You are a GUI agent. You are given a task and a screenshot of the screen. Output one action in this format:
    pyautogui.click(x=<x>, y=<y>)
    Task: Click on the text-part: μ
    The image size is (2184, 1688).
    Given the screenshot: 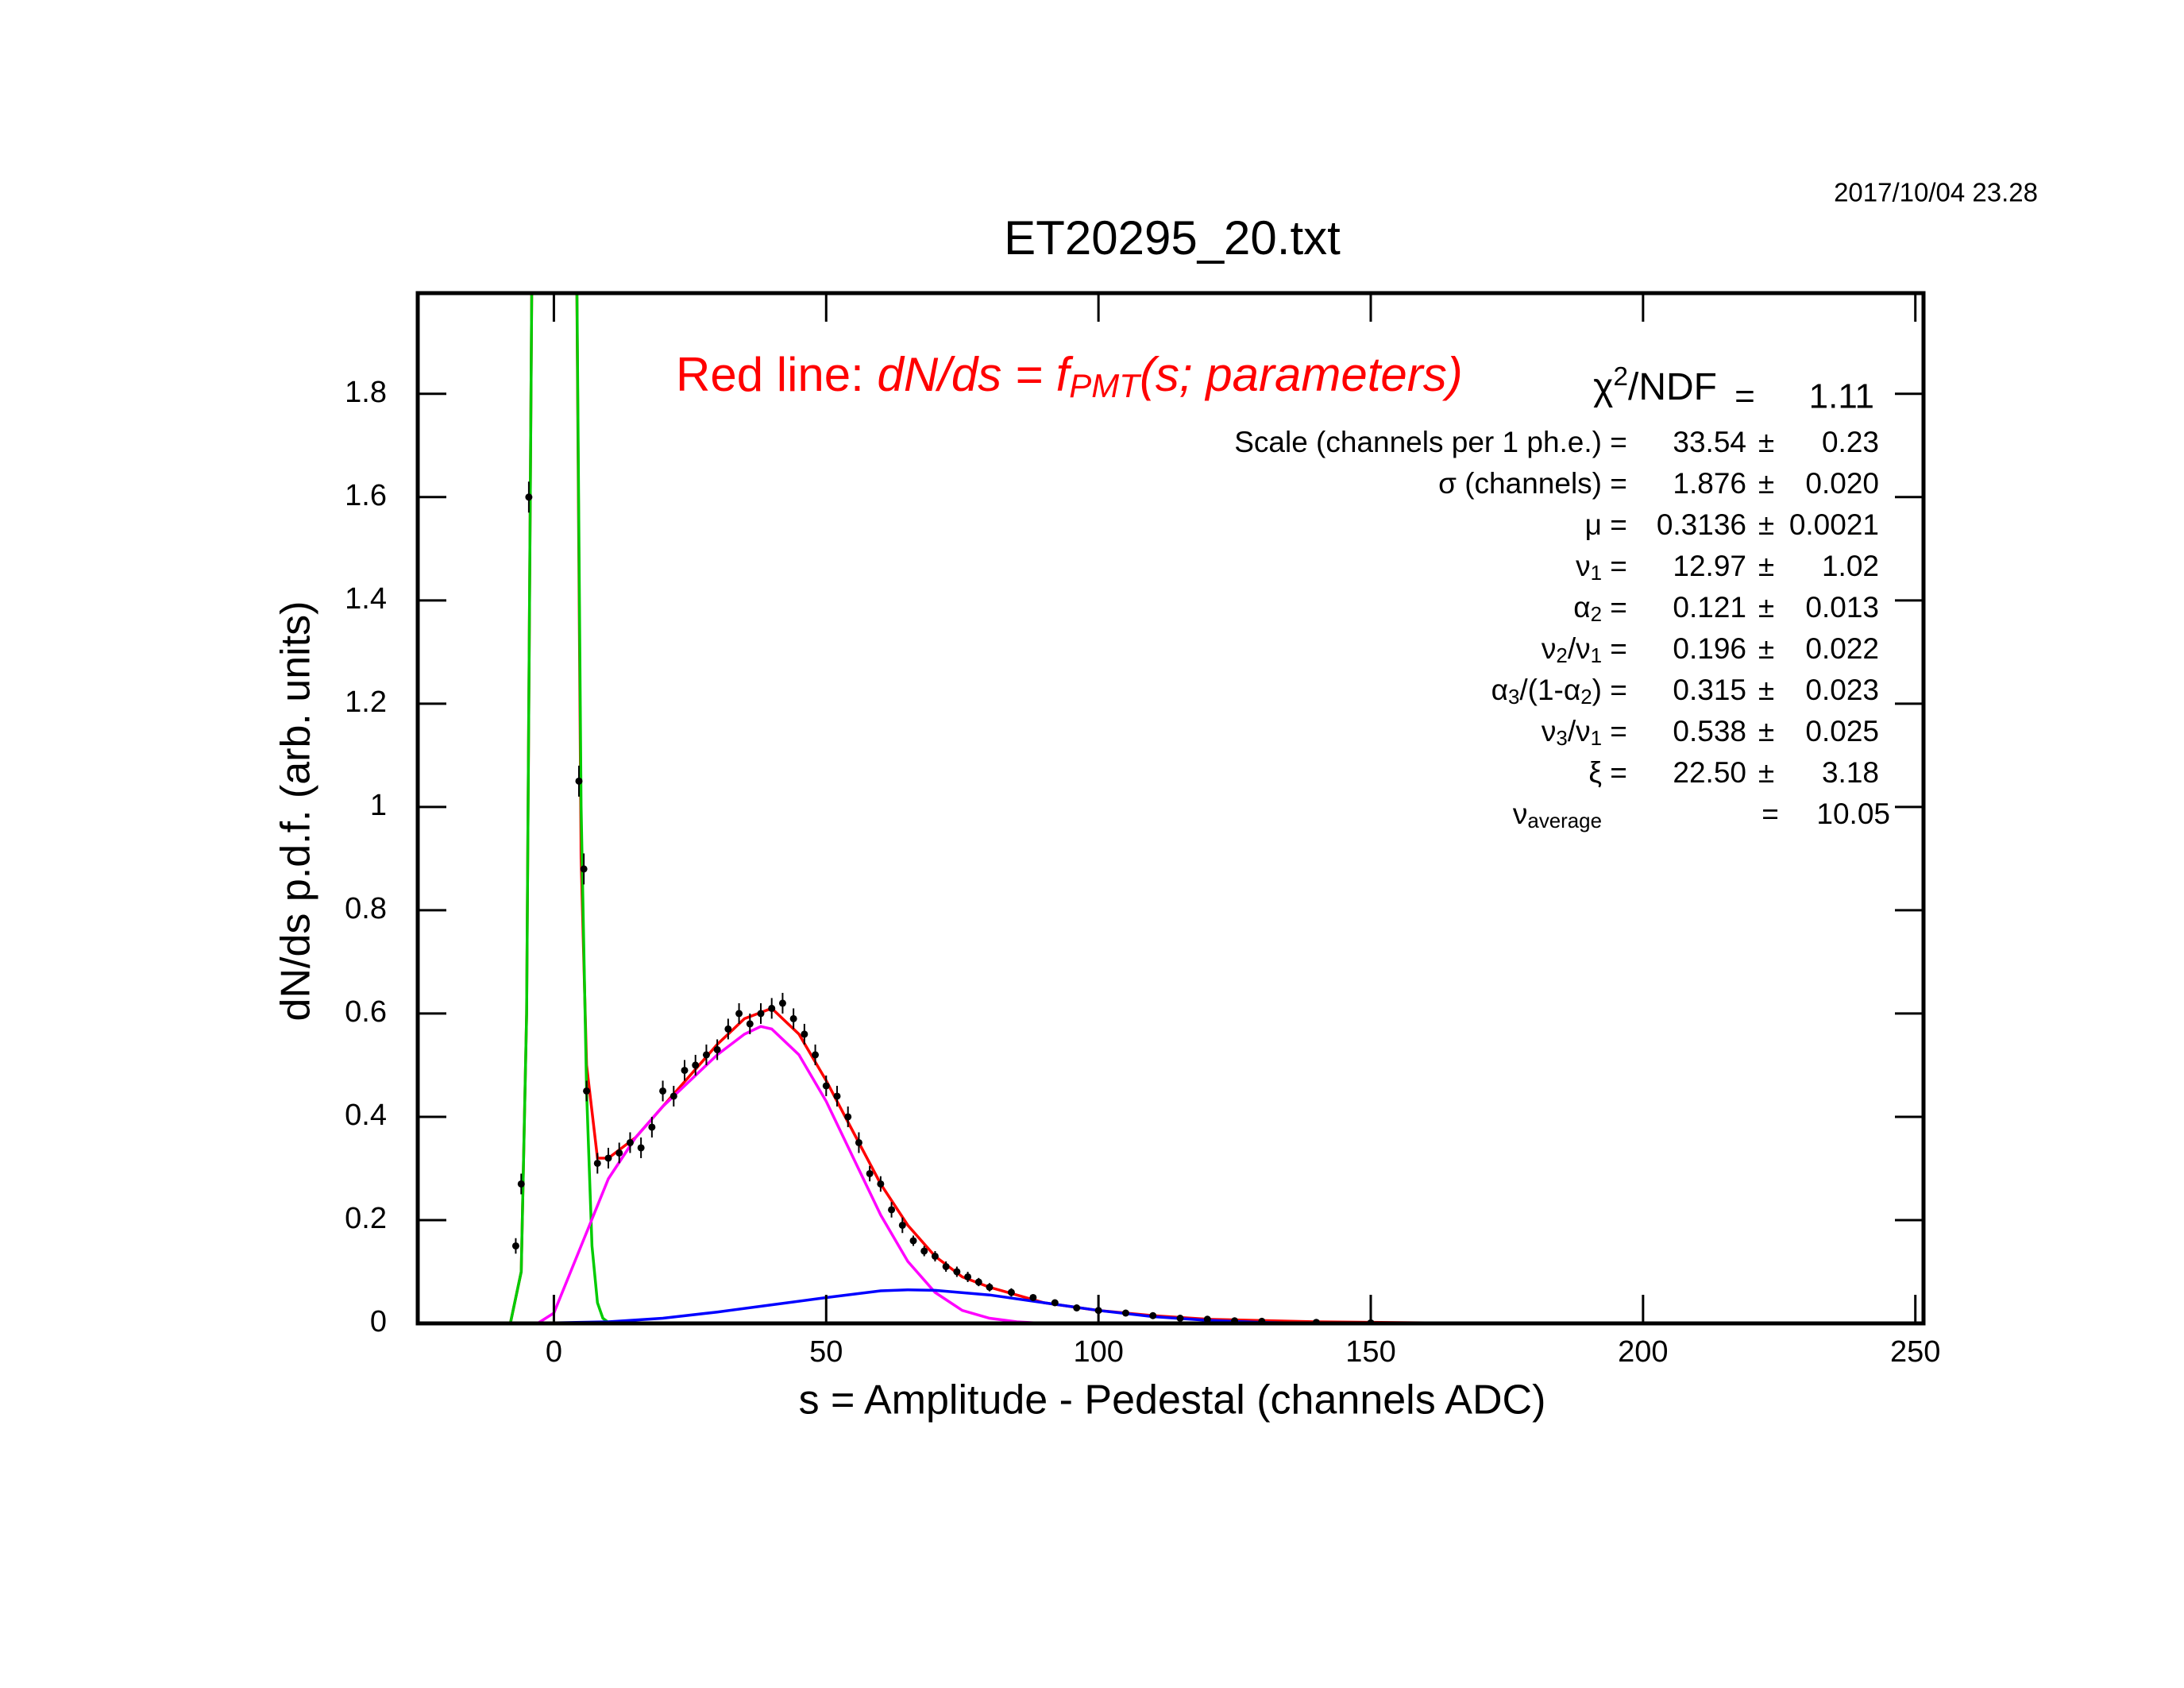 What is the action you would take?
    pyautogui.click(x=1593, y=524)
    